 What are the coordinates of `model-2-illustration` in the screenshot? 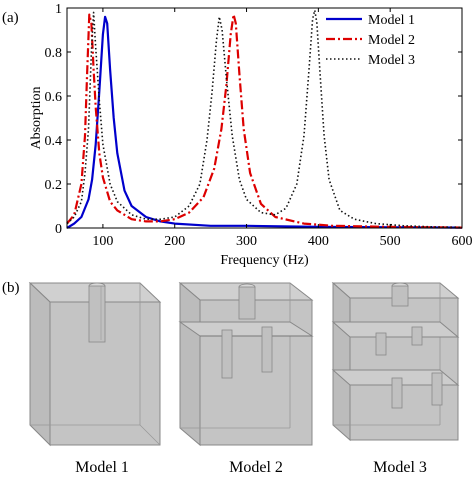 It's located at (246, 364).